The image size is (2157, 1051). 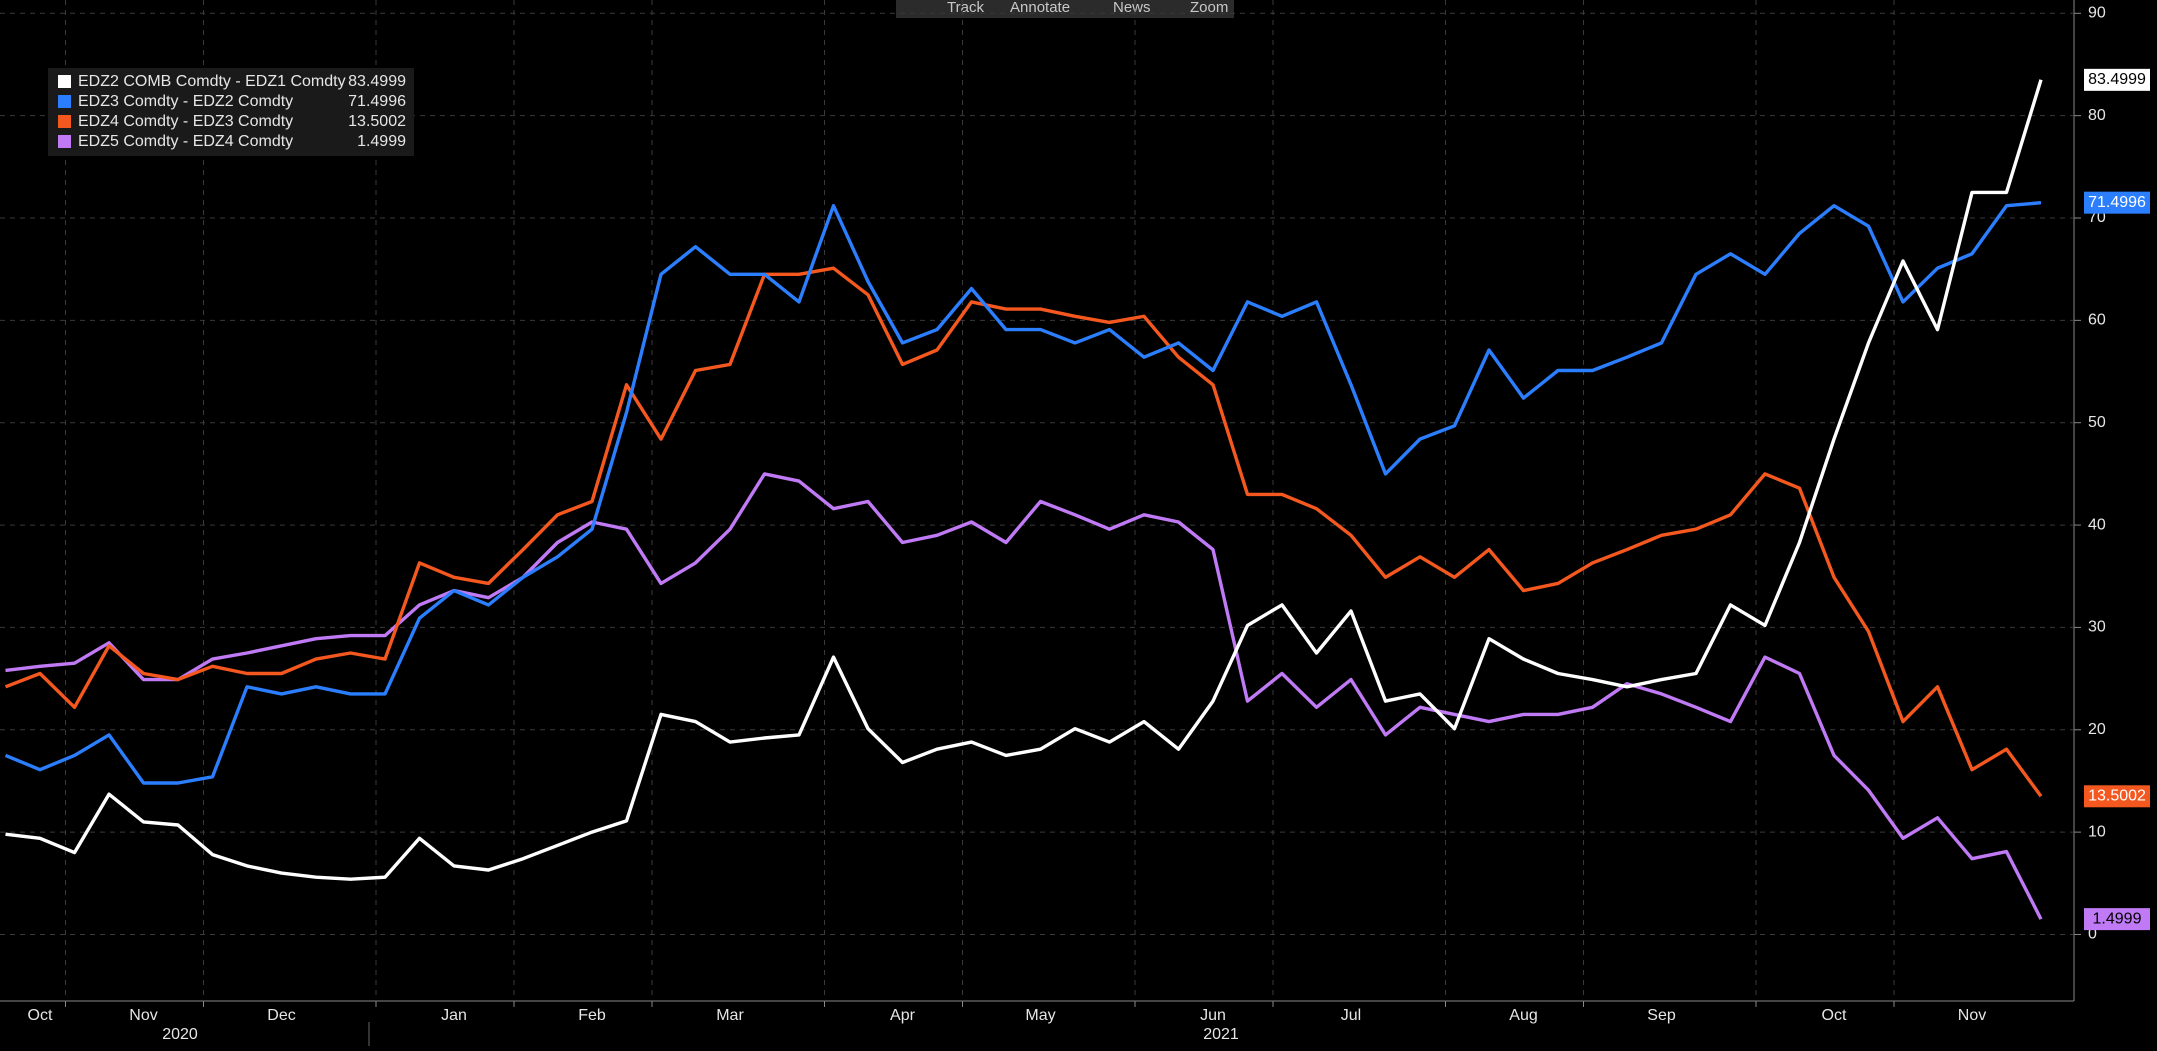 I want to click on legend-value: 13.5002, so click(x=377, y=121).